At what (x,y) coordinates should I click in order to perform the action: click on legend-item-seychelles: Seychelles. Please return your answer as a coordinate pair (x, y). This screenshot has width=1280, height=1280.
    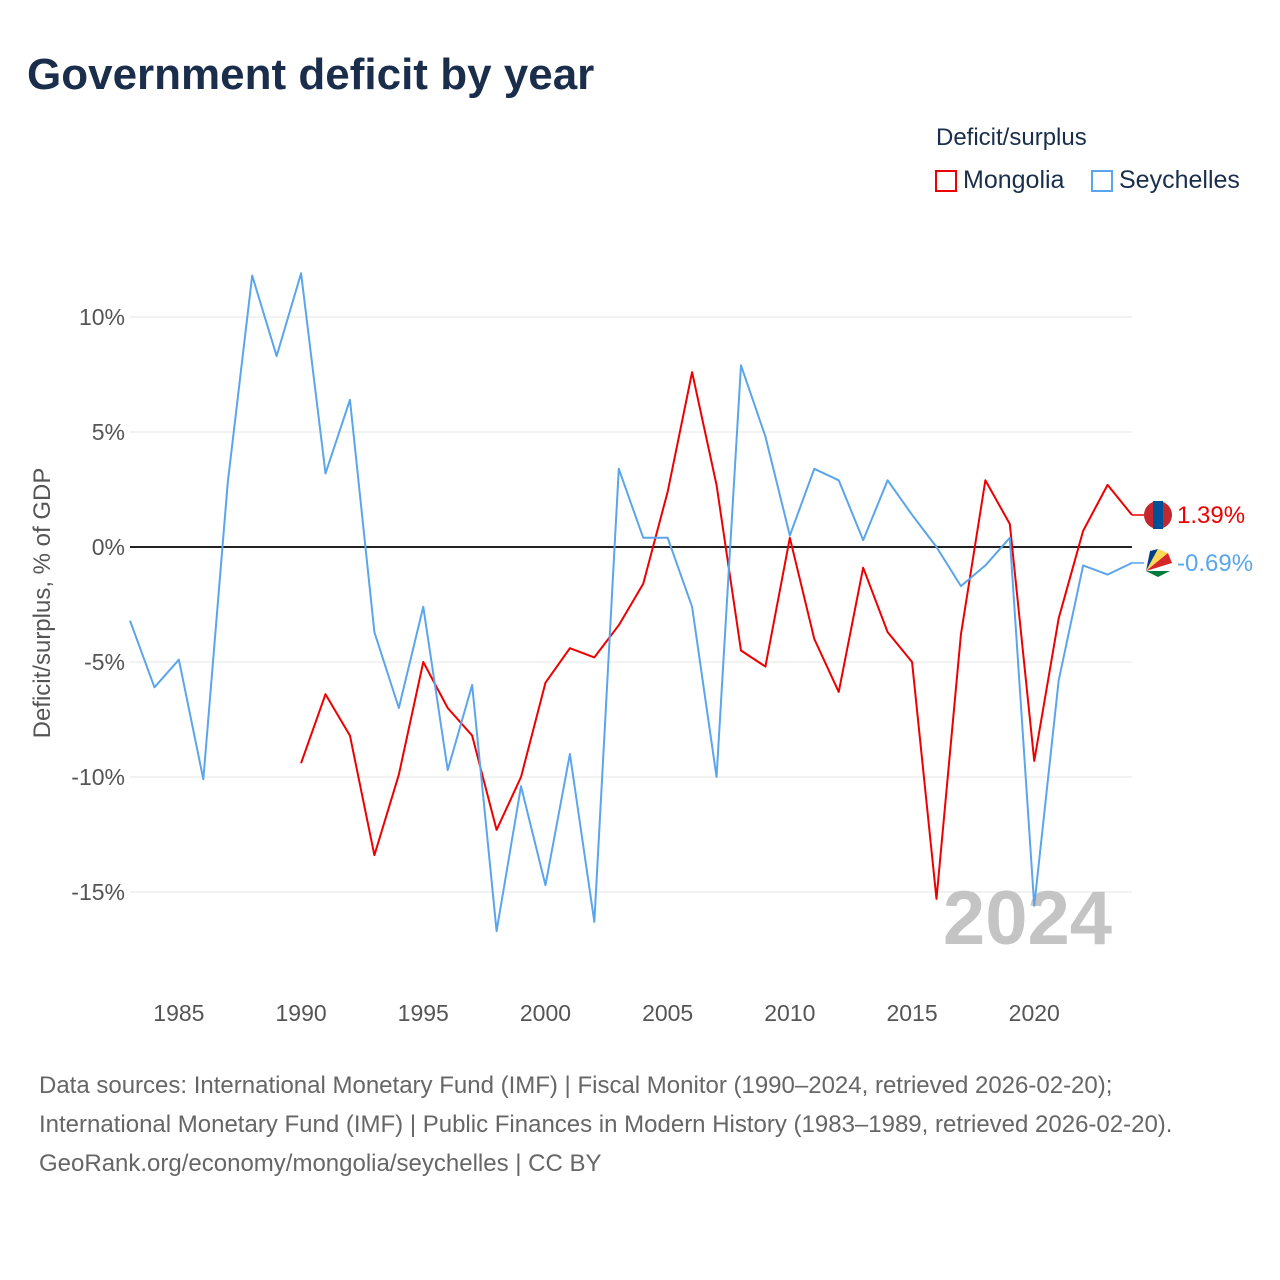
    Looking at the image, I should click on (1165, 180).